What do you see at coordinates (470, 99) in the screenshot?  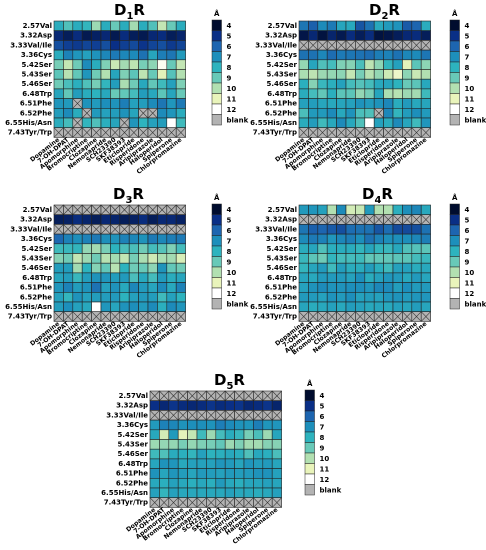 I see `colorbar-tick: 11` at bounding box center [470, 99].